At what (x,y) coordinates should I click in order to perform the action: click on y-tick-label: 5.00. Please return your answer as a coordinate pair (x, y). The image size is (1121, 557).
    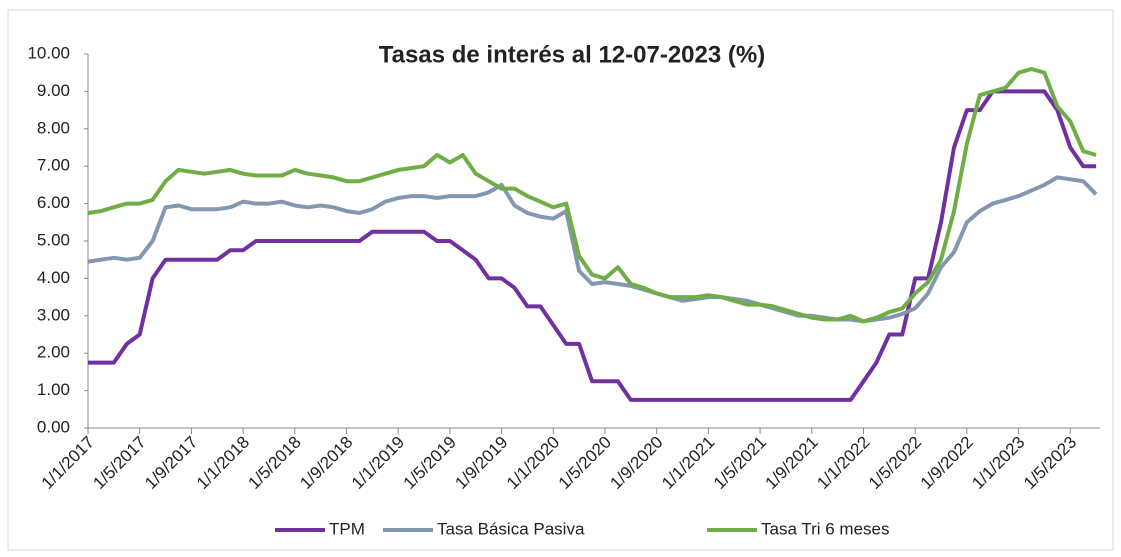
    Looking at the image, I should click on (53, 239).